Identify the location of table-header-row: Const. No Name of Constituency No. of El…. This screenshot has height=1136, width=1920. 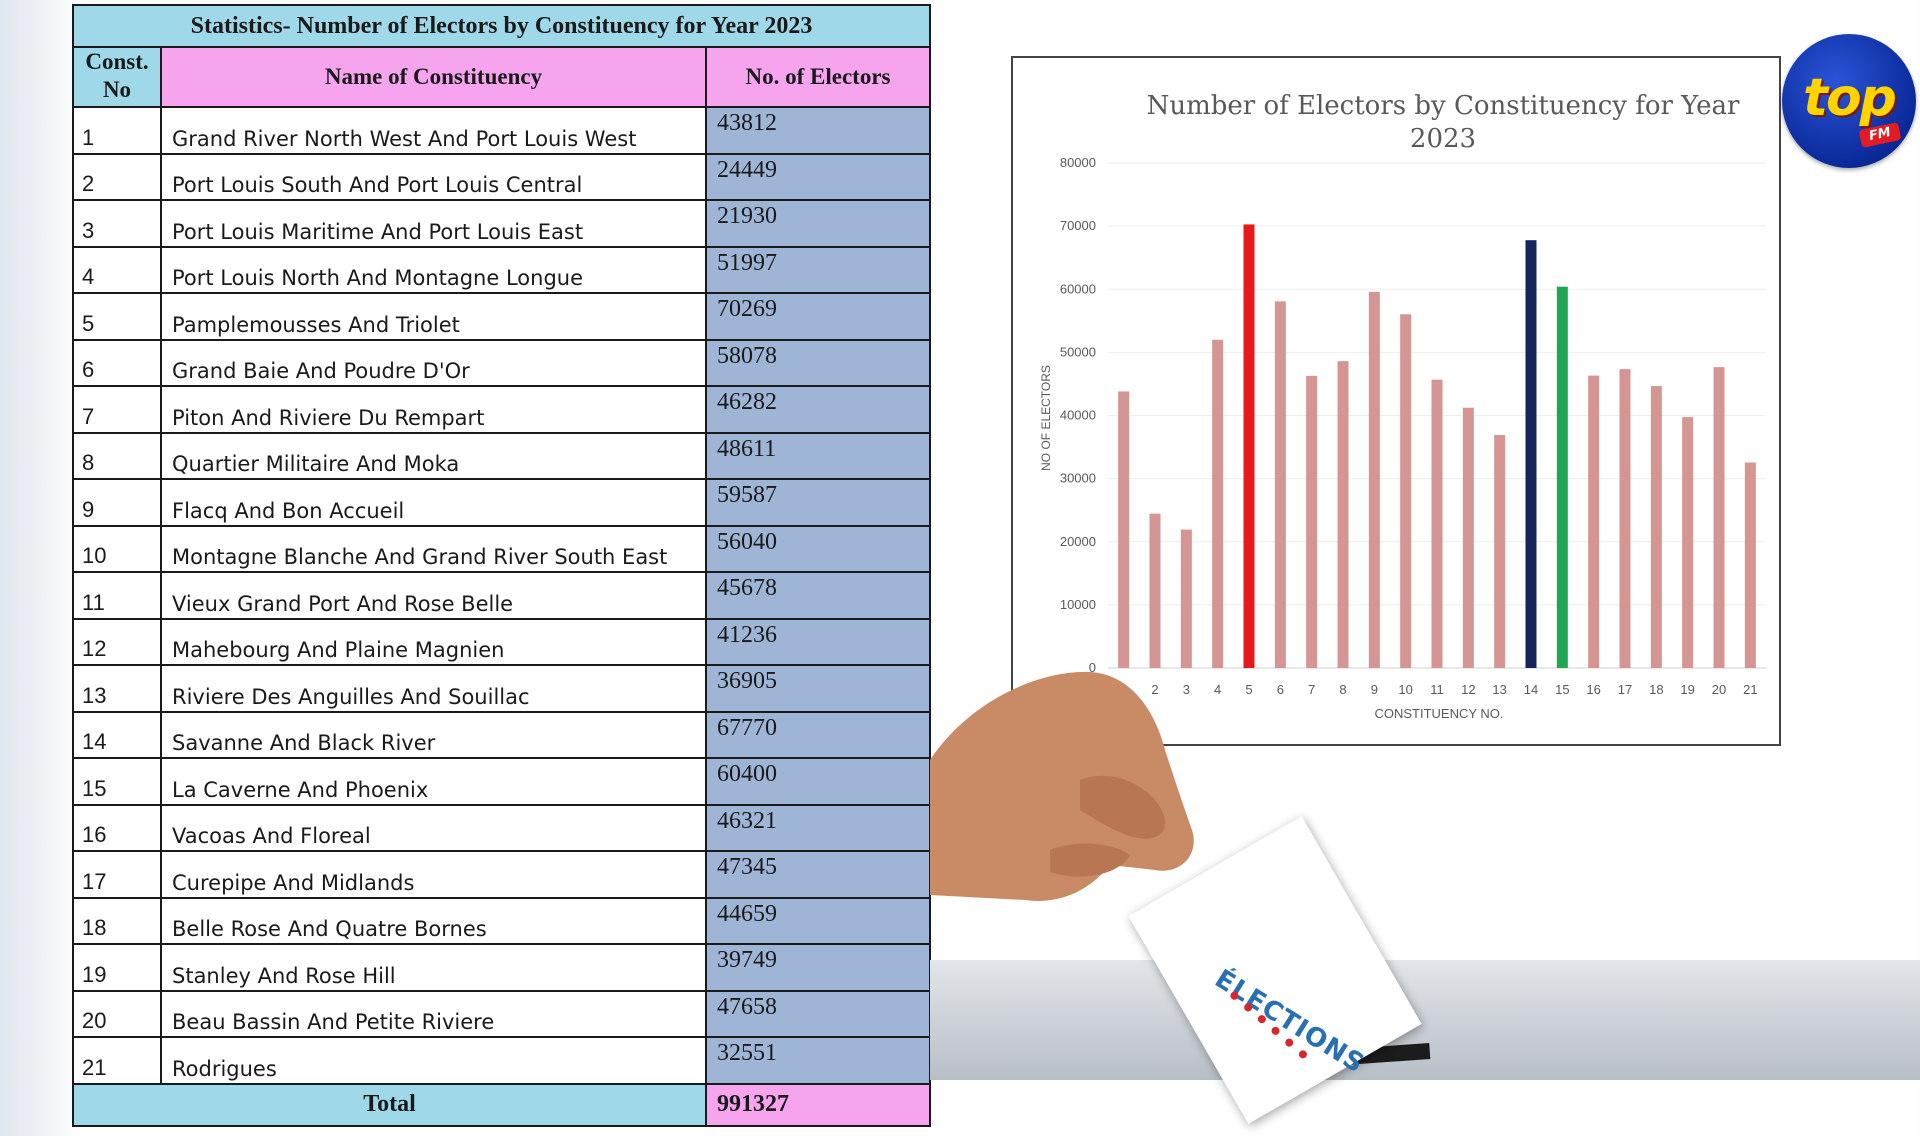
(501, 77).